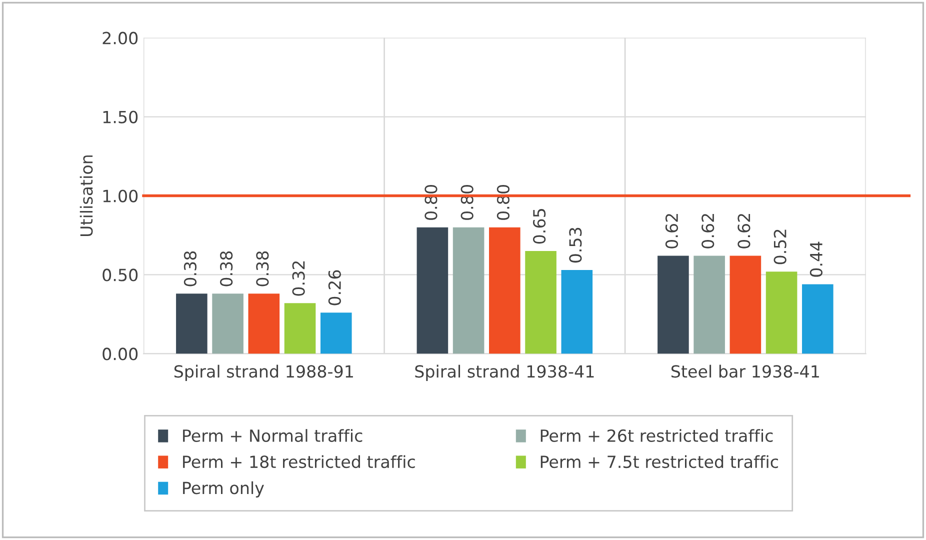 The height and width of the screenshot is (540, 926). Describe the element at coordinates (263, 372) in the screenshot. I see `x-tick-label: Spiral strand 1988-91` at that location.